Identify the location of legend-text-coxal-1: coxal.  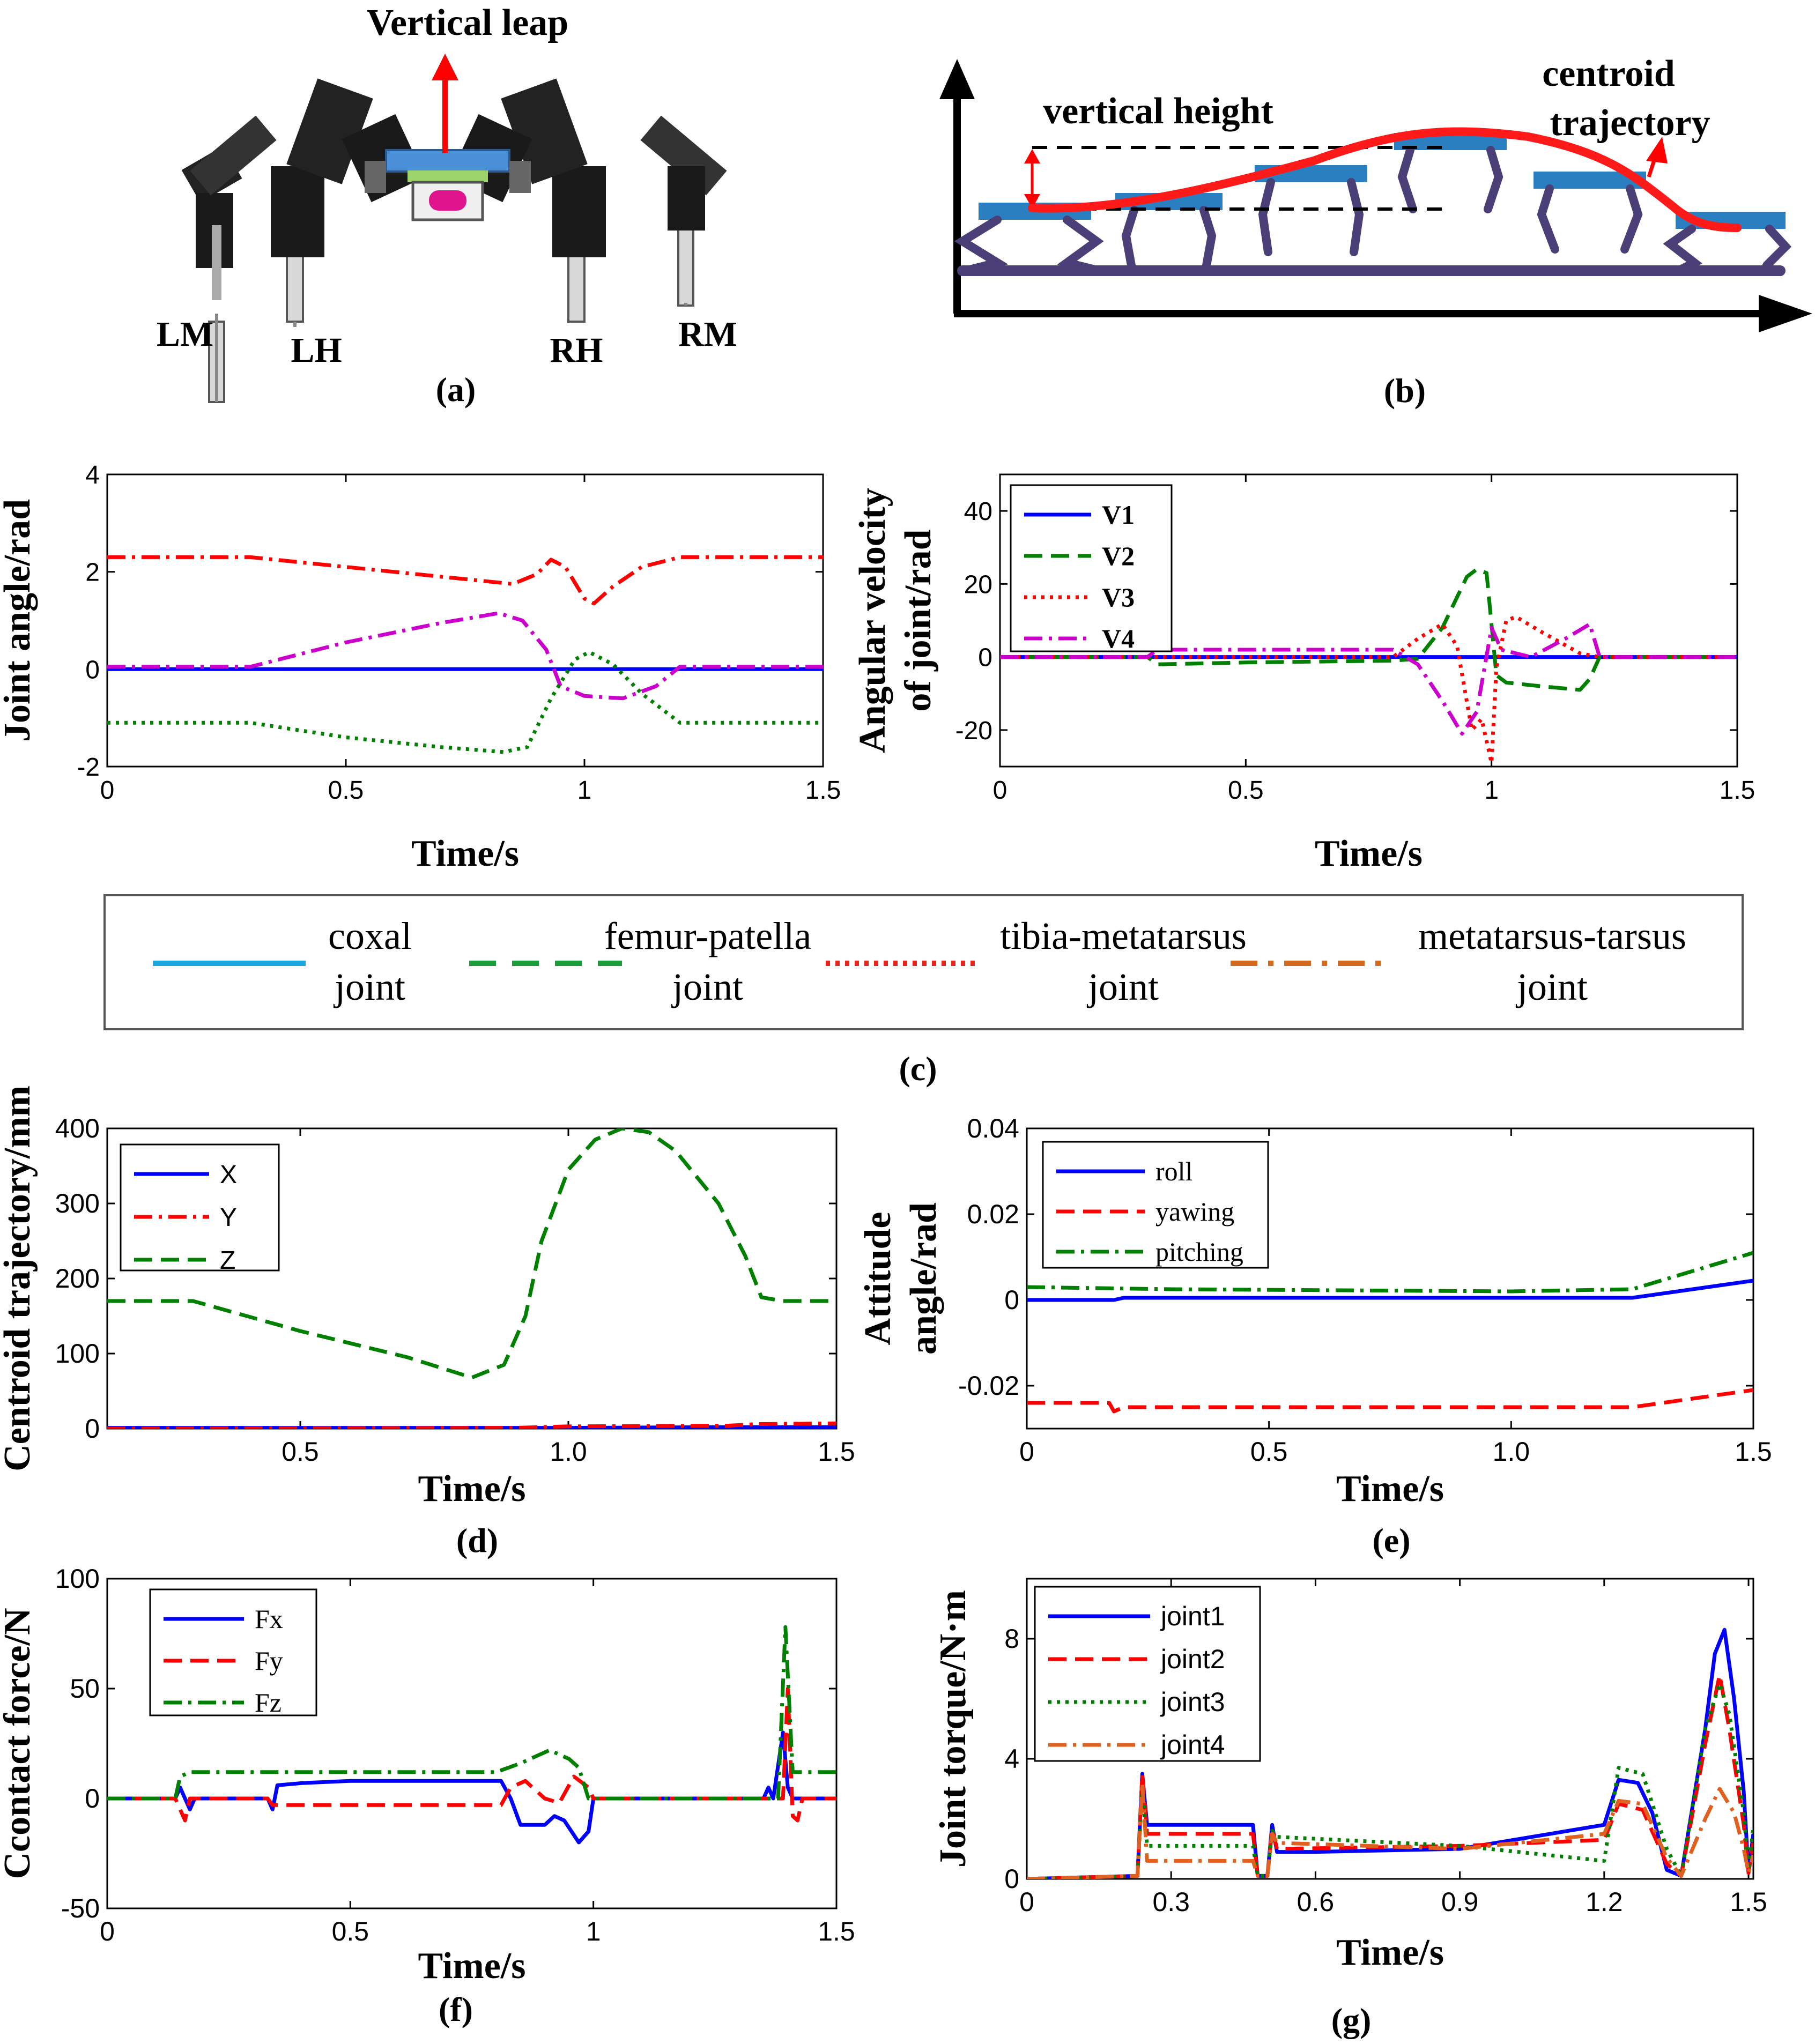
(370, 936).